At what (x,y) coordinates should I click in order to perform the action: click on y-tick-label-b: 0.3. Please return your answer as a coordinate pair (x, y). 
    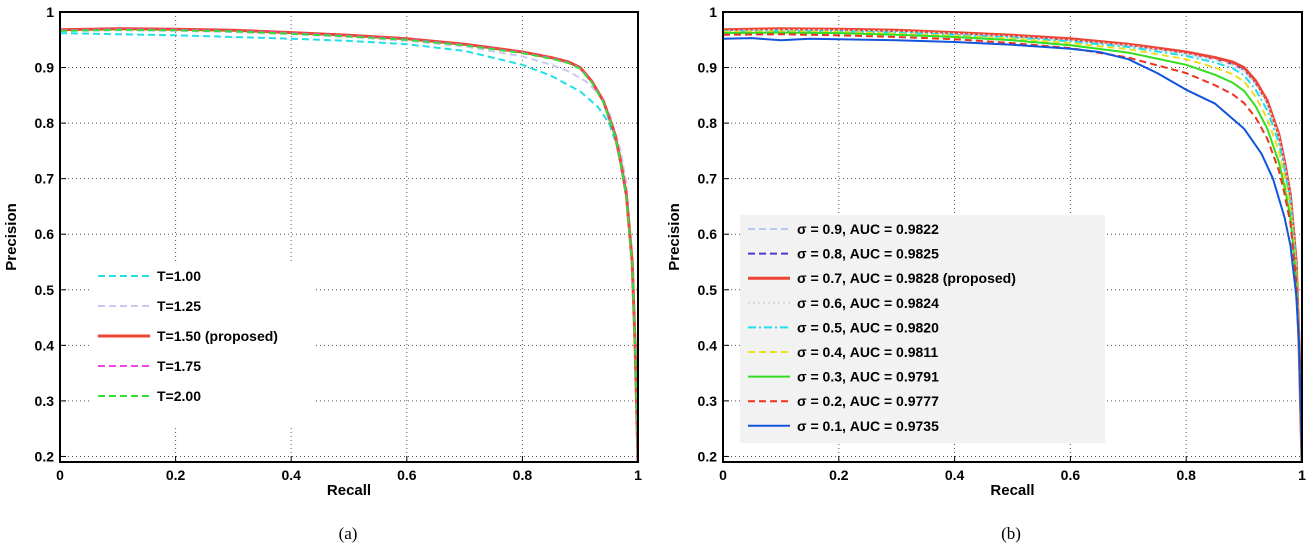
    Looking at the image, I should click on (708, 401).